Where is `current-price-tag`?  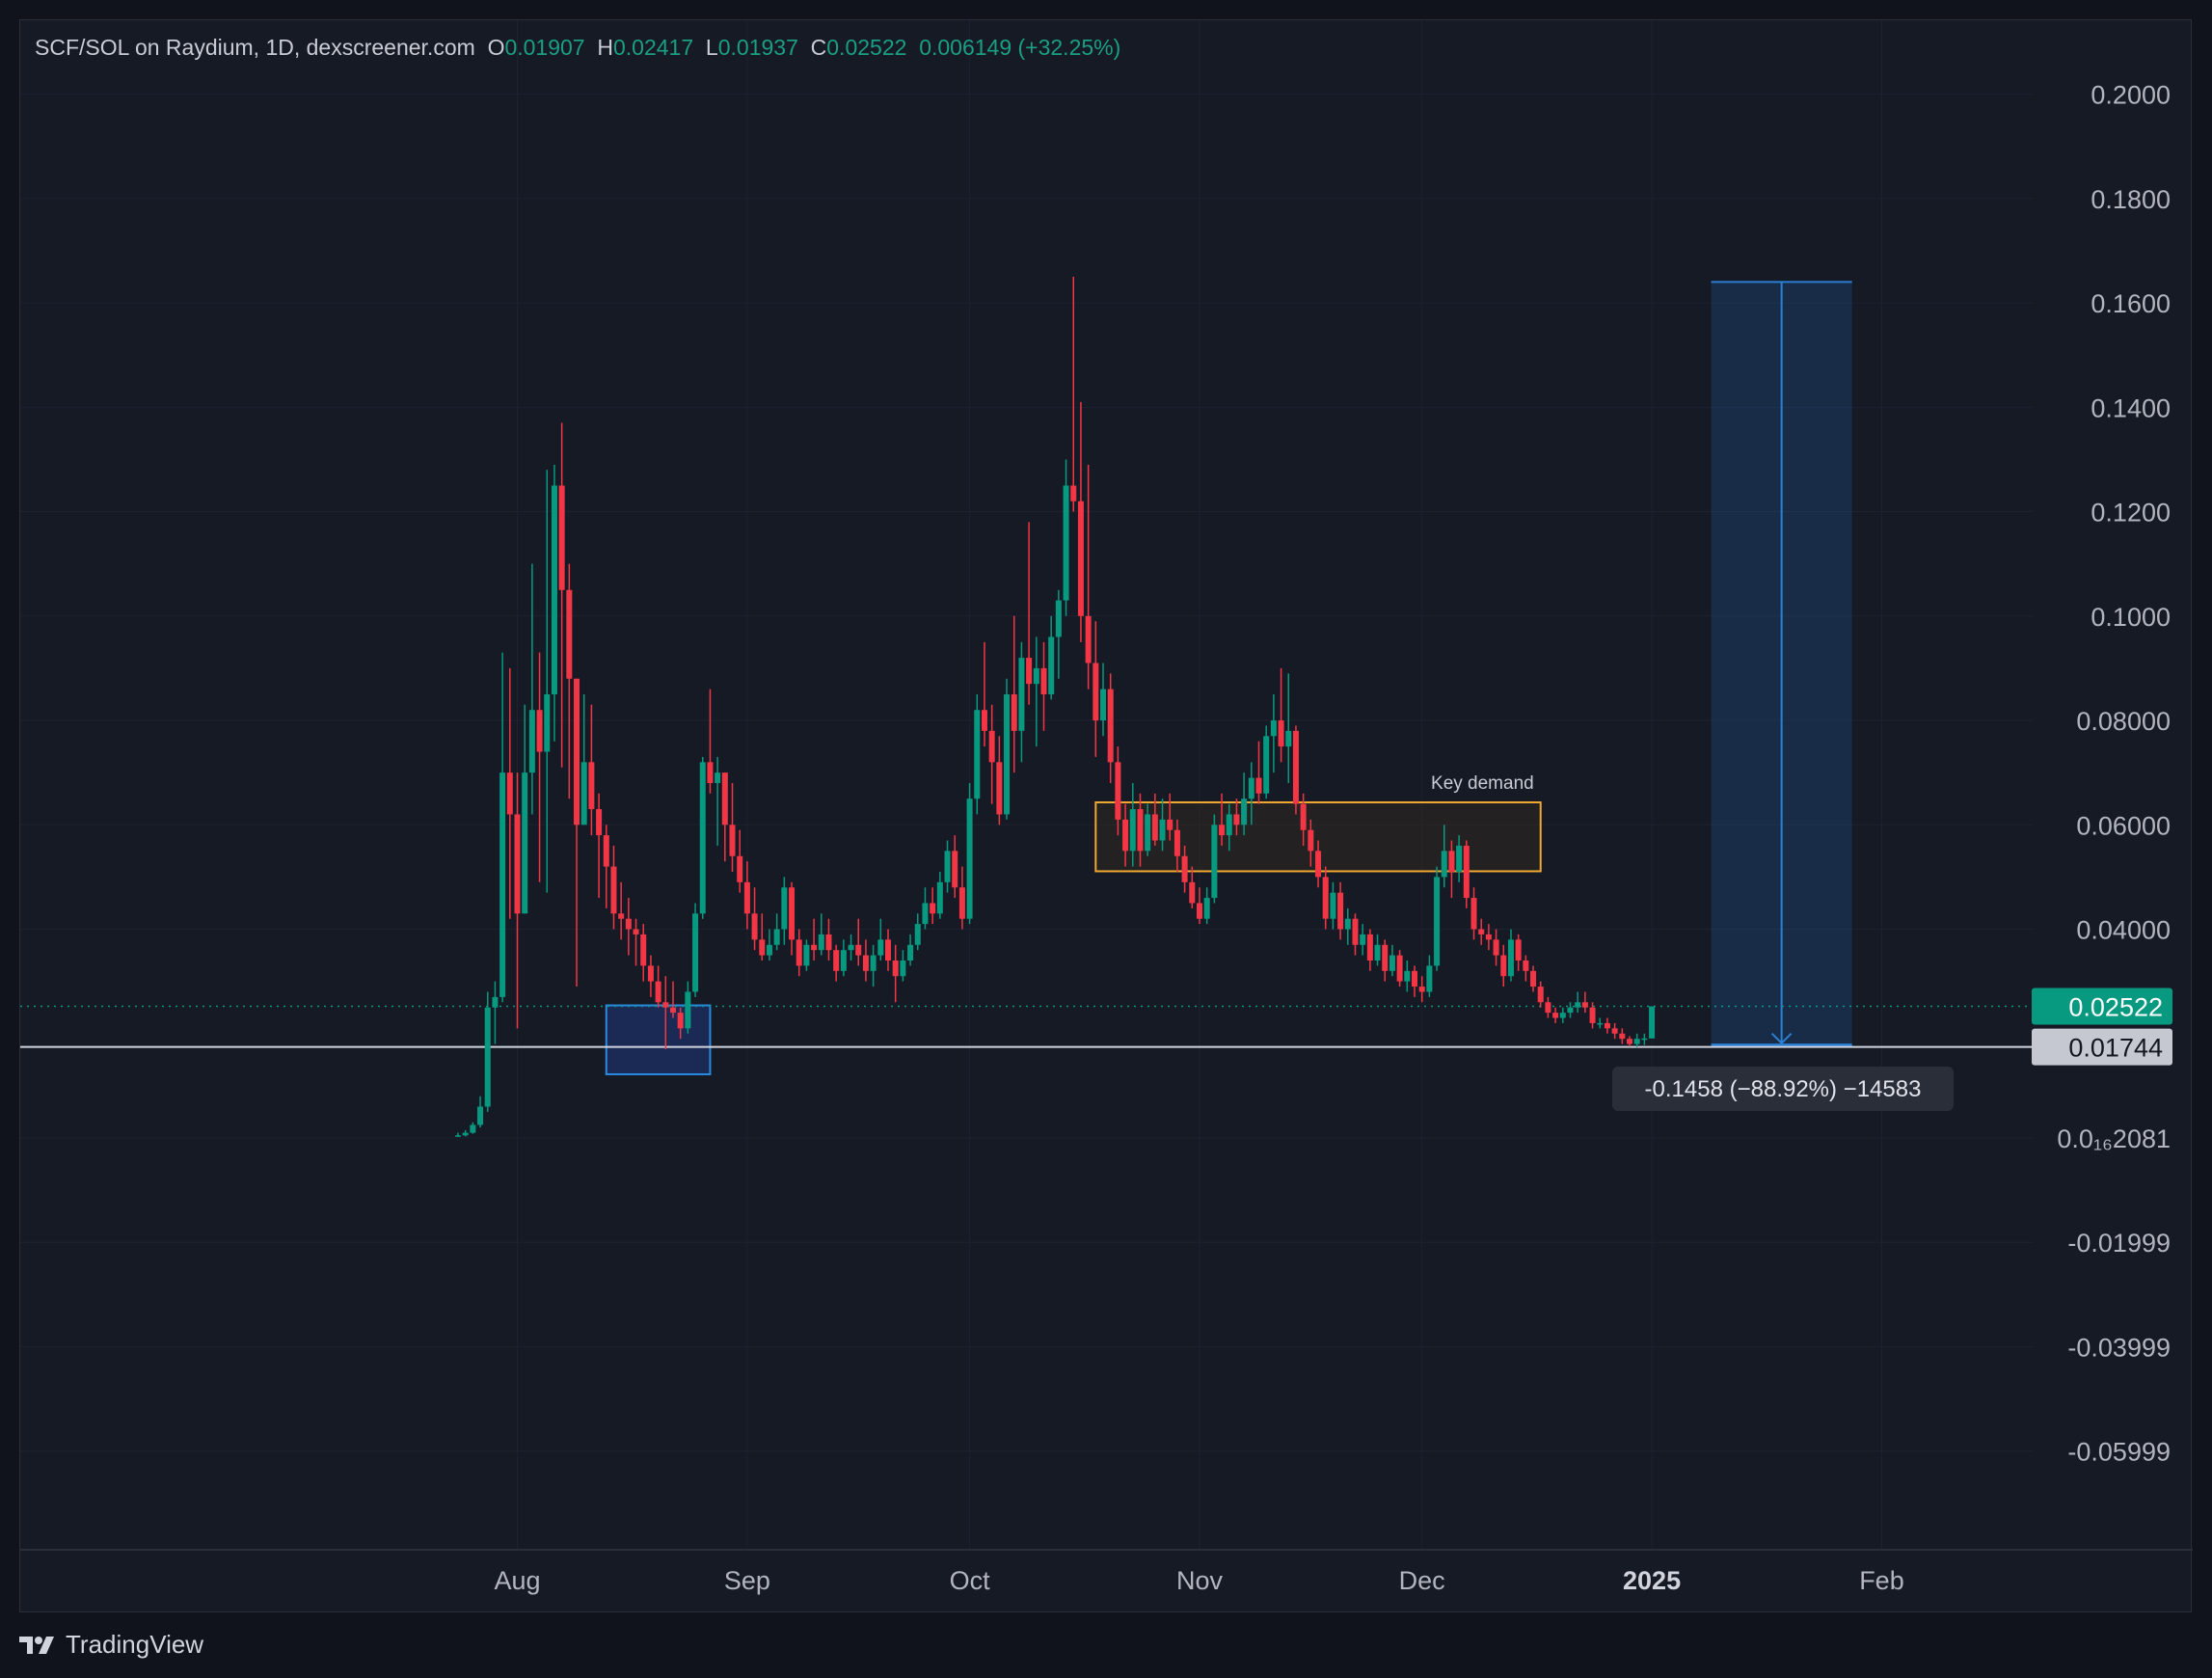 current-price-tag is located at coordinates (2102, 1007).